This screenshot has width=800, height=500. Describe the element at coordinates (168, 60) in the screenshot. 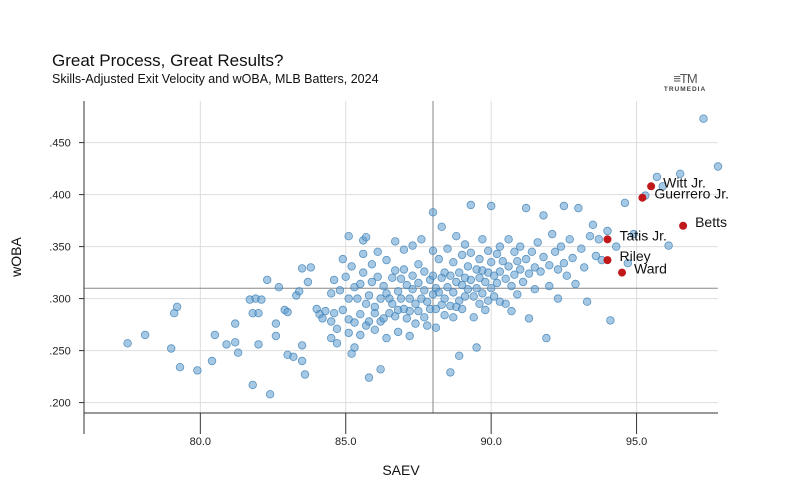

I see `chart-title: Great Process, Great Results?` at that location.